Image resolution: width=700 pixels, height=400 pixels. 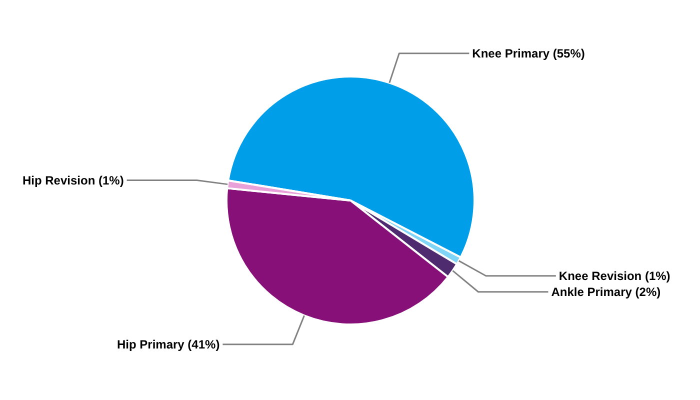 I want to click on slice-label: Hip Revision (1%), so click(x=73, y=180).